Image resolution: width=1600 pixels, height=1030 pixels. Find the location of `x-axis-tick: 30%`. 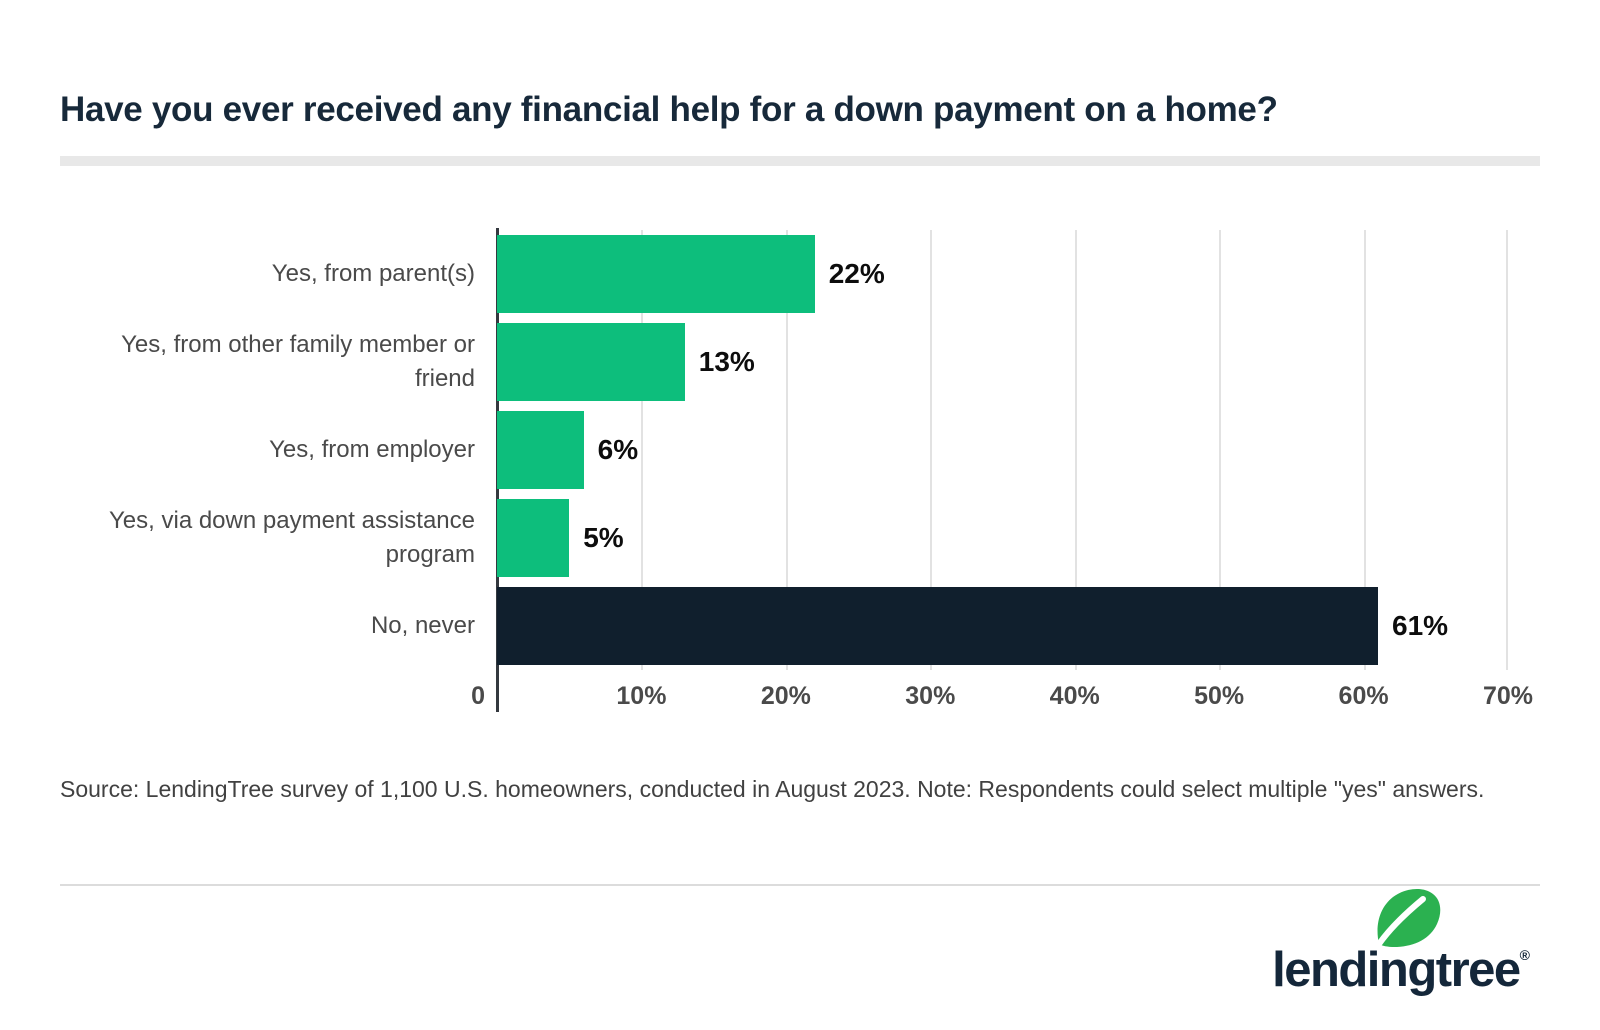

x-axis-tick: 30% is located at coordinates (930, 696).